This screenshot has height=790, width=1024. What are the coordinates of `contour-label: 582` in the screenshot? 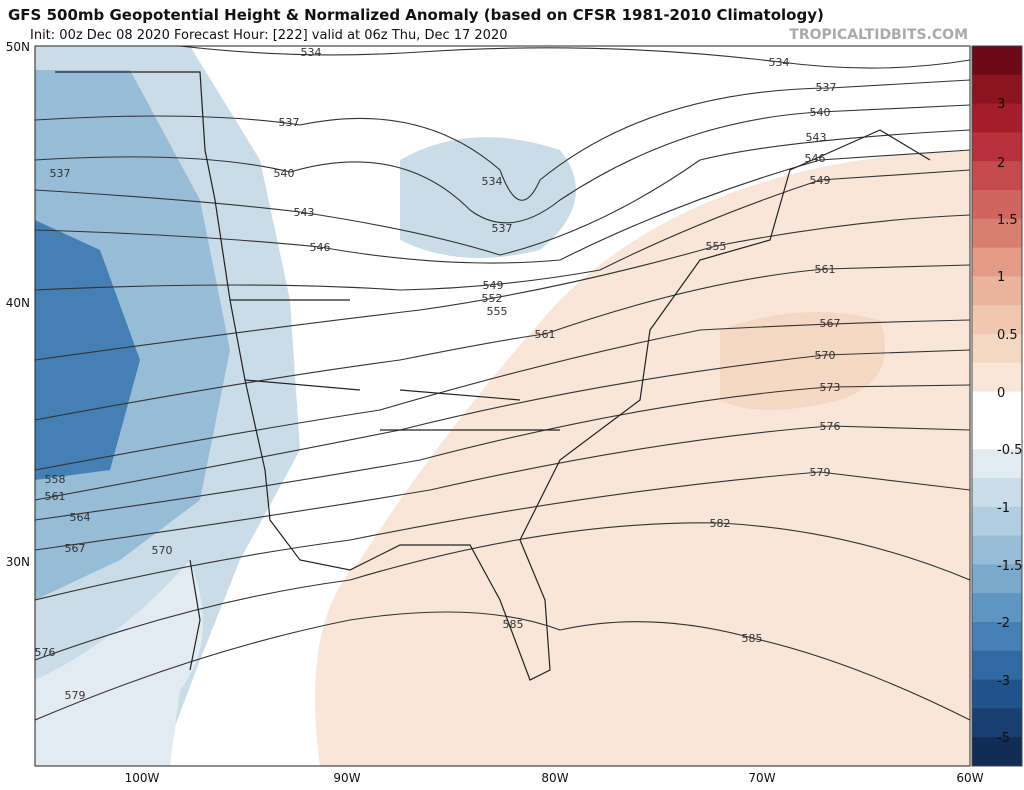 It's located at (720, 523).